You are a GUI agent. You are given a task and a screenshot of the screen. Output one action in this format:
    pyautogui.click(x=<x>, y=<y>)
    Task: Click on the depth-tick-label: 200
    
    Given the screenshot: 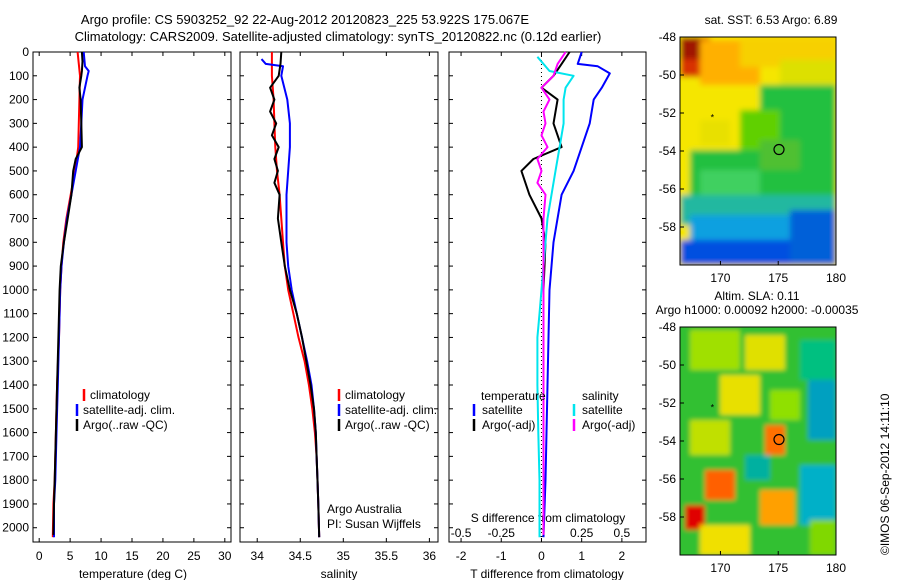 What is the action you would take?
    pyautogui.click(x=19, y=100)
    